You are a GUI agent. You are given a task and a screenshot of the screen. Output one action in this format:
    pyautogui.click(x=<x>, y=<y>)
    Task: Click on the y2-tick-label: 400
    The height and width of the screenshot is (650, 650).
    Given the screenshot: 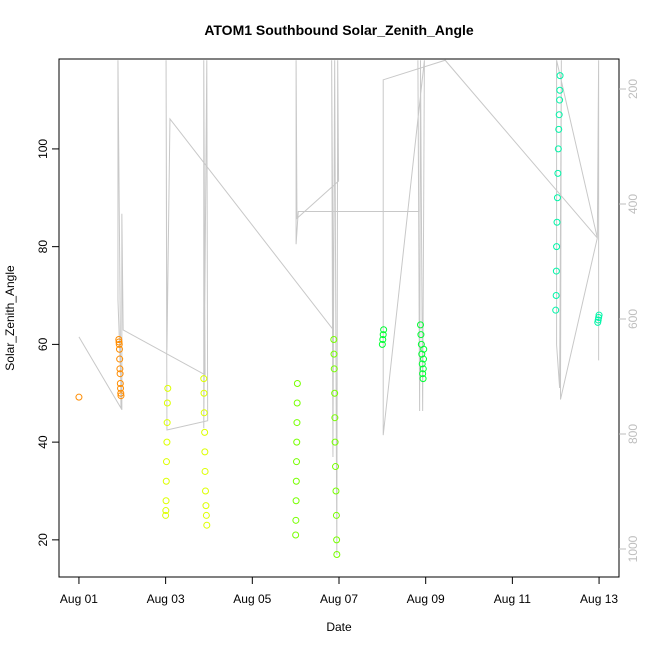 What is the action you would take?
    pyautogui.click(x=633, y=204)
    